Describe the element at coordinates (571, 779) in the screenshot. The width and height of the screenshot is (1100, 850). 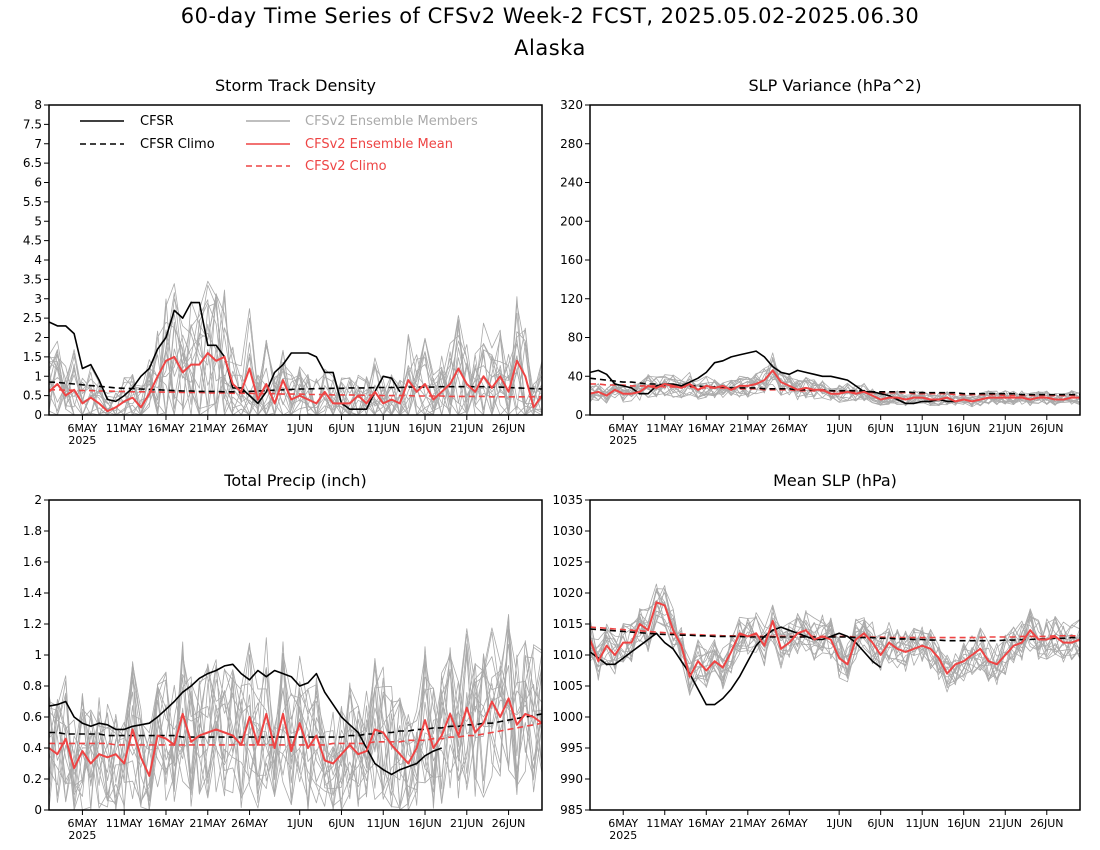
I see `y-tick-label: 990` at that location.